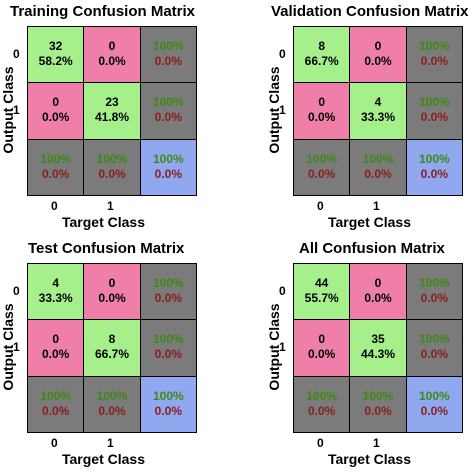 The width and height of the screenshot is (474, 474). What do you see at coordinates (378, 339) in the screenshot?
I see `cell-value: 35` at bounding box center [378, 339].